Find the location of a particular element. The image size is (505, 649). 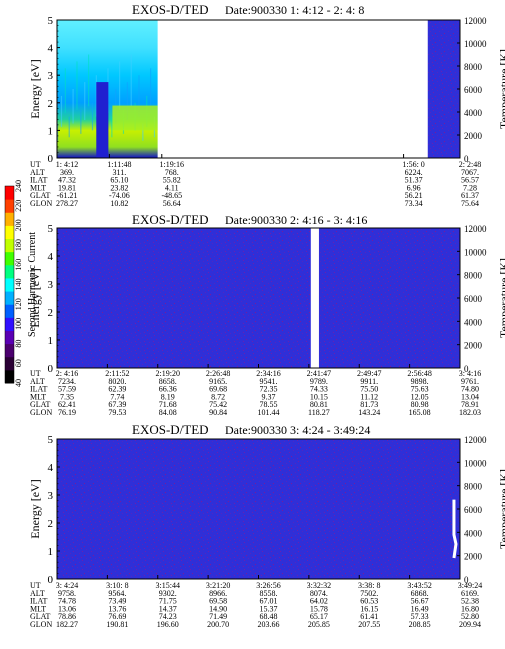

ephemeris-value: 14.37 is located at coordinates (168, 608).